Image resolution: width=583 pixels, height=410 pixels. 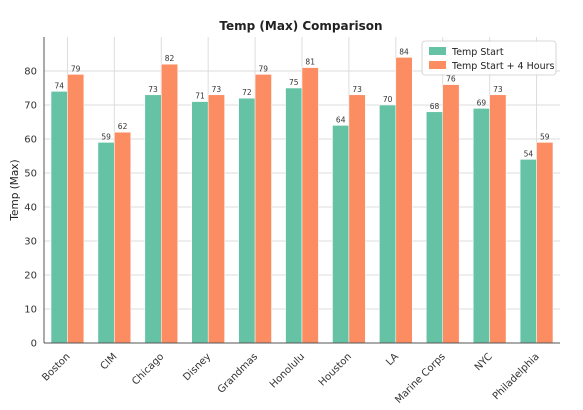 I want to click on legend-label: Temp Start + 4 Hours, so click(x=502, y=66).